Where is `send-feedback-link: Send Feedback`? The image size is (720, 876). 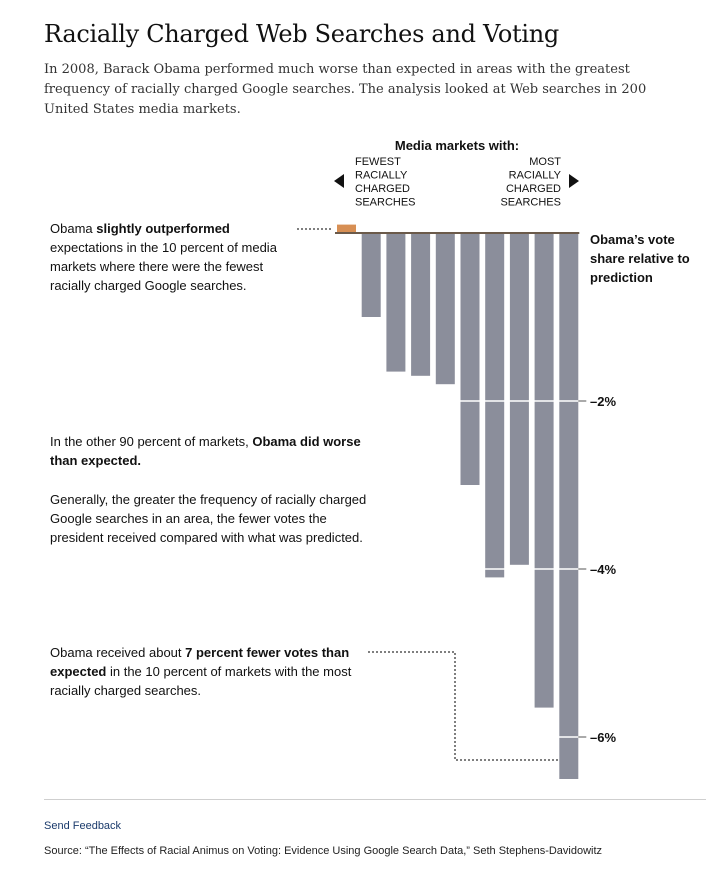
send-feedback-link: Send Feedback is located at coordinates (83, 826).